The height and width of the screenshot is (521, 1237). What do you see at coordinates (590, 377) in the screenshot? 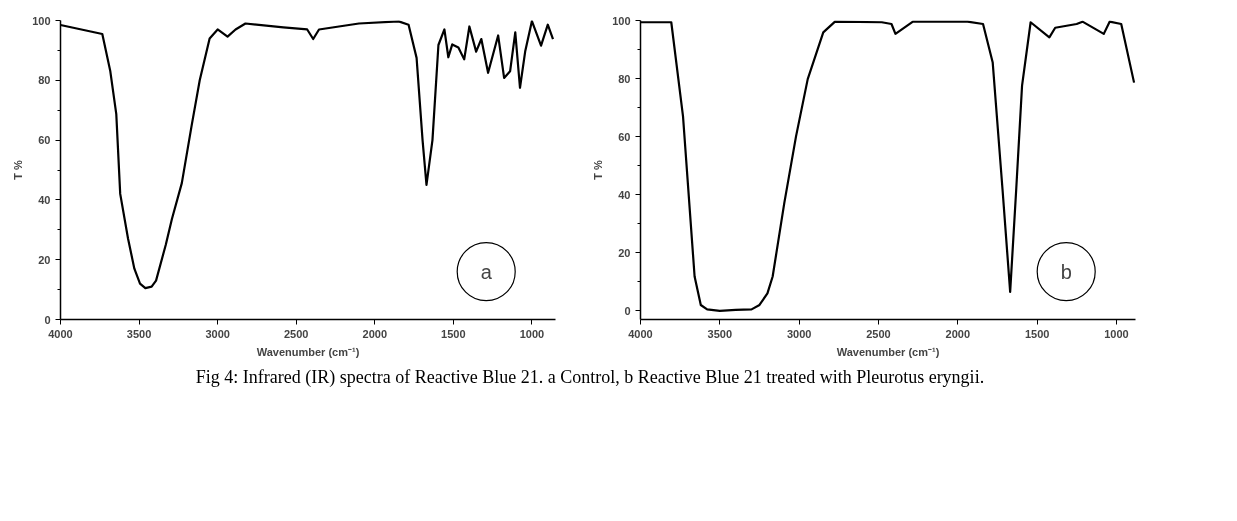
I see `caption: Fig 4: Infrared (IR) spectra of Reactive Blue 21. a Control, b Reactive Blue 21 treated with Pleurotus eryngii.` at bounding box center [590, 377].